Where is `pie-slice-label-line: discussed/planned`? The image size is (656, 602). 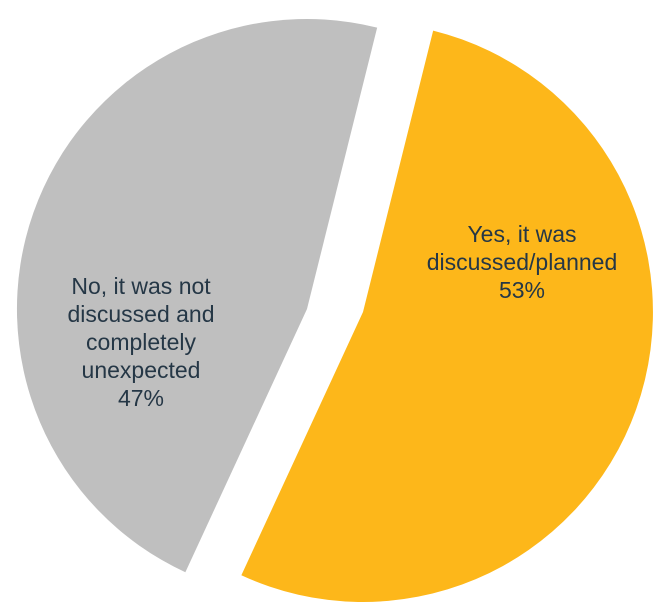
pie-slice-label-line: discussed/planned is located at coordinates (522, 262).